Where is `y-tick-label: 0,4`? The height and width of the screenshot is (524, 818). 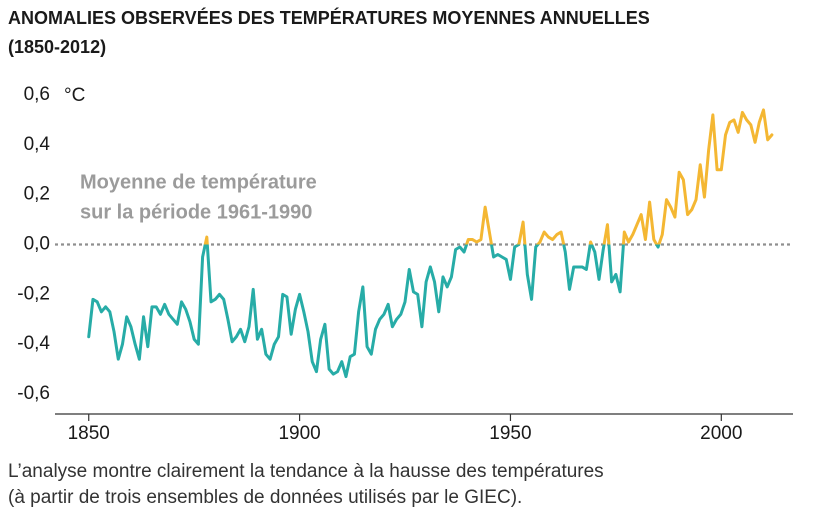 y-tick-label: 0,4 is located at coordinates (37, 144).